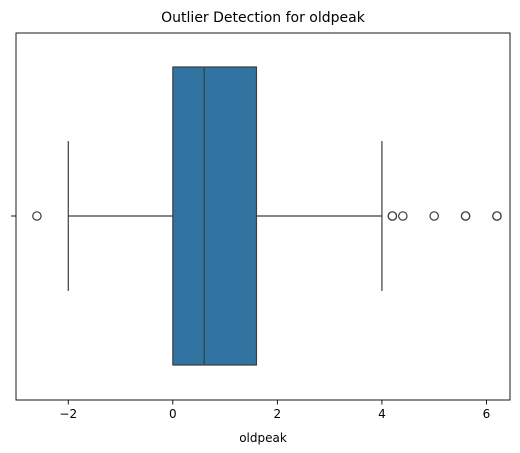  I want to click on x-tick-label: −2, so click(68, 414).